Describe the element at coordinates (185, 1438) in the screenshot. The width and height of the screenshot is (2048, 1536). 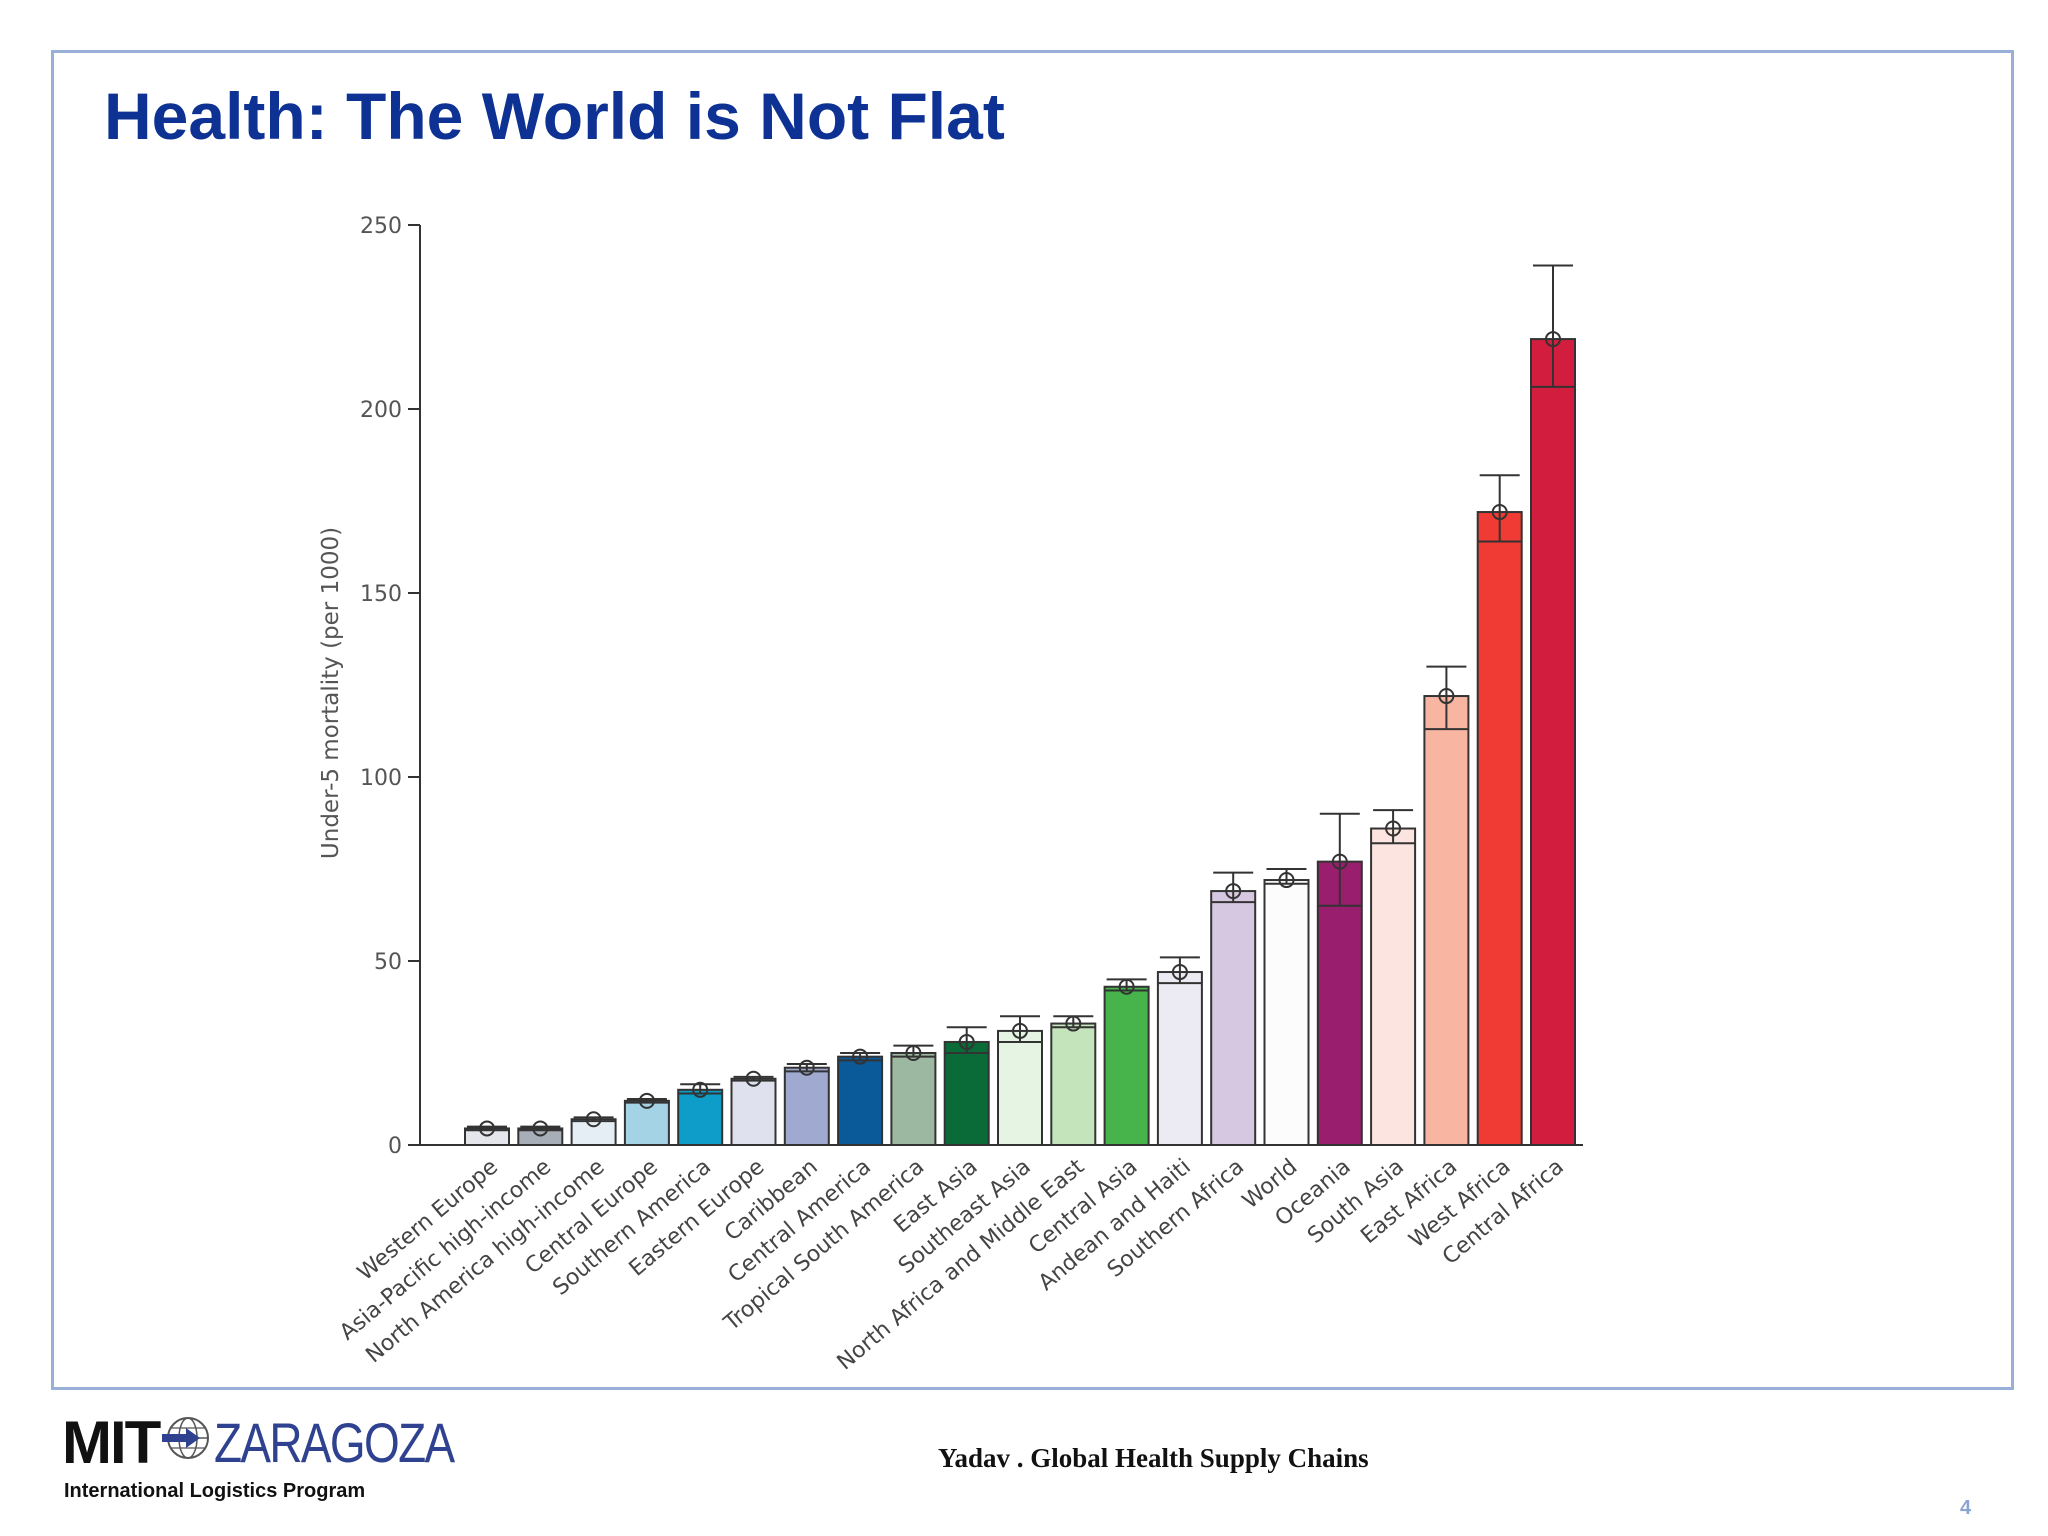
I see `globe-icon` at that location.